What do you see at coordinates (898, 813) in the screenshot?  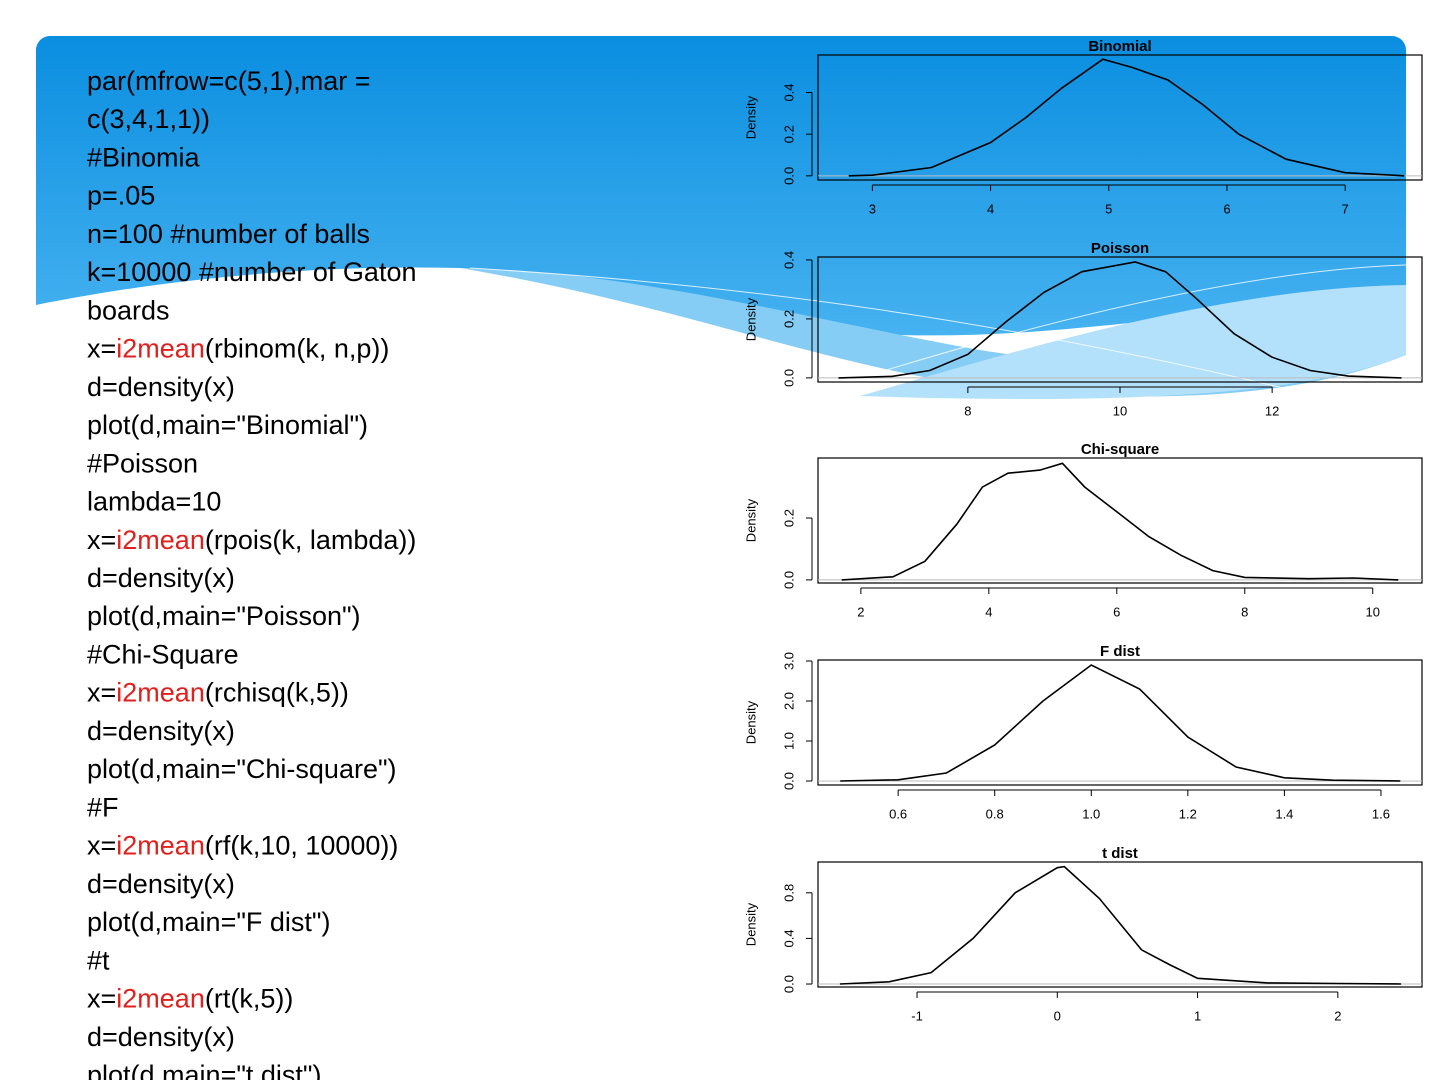 I see `x-tick-label: 0.6` at bounding box center [898, 813].